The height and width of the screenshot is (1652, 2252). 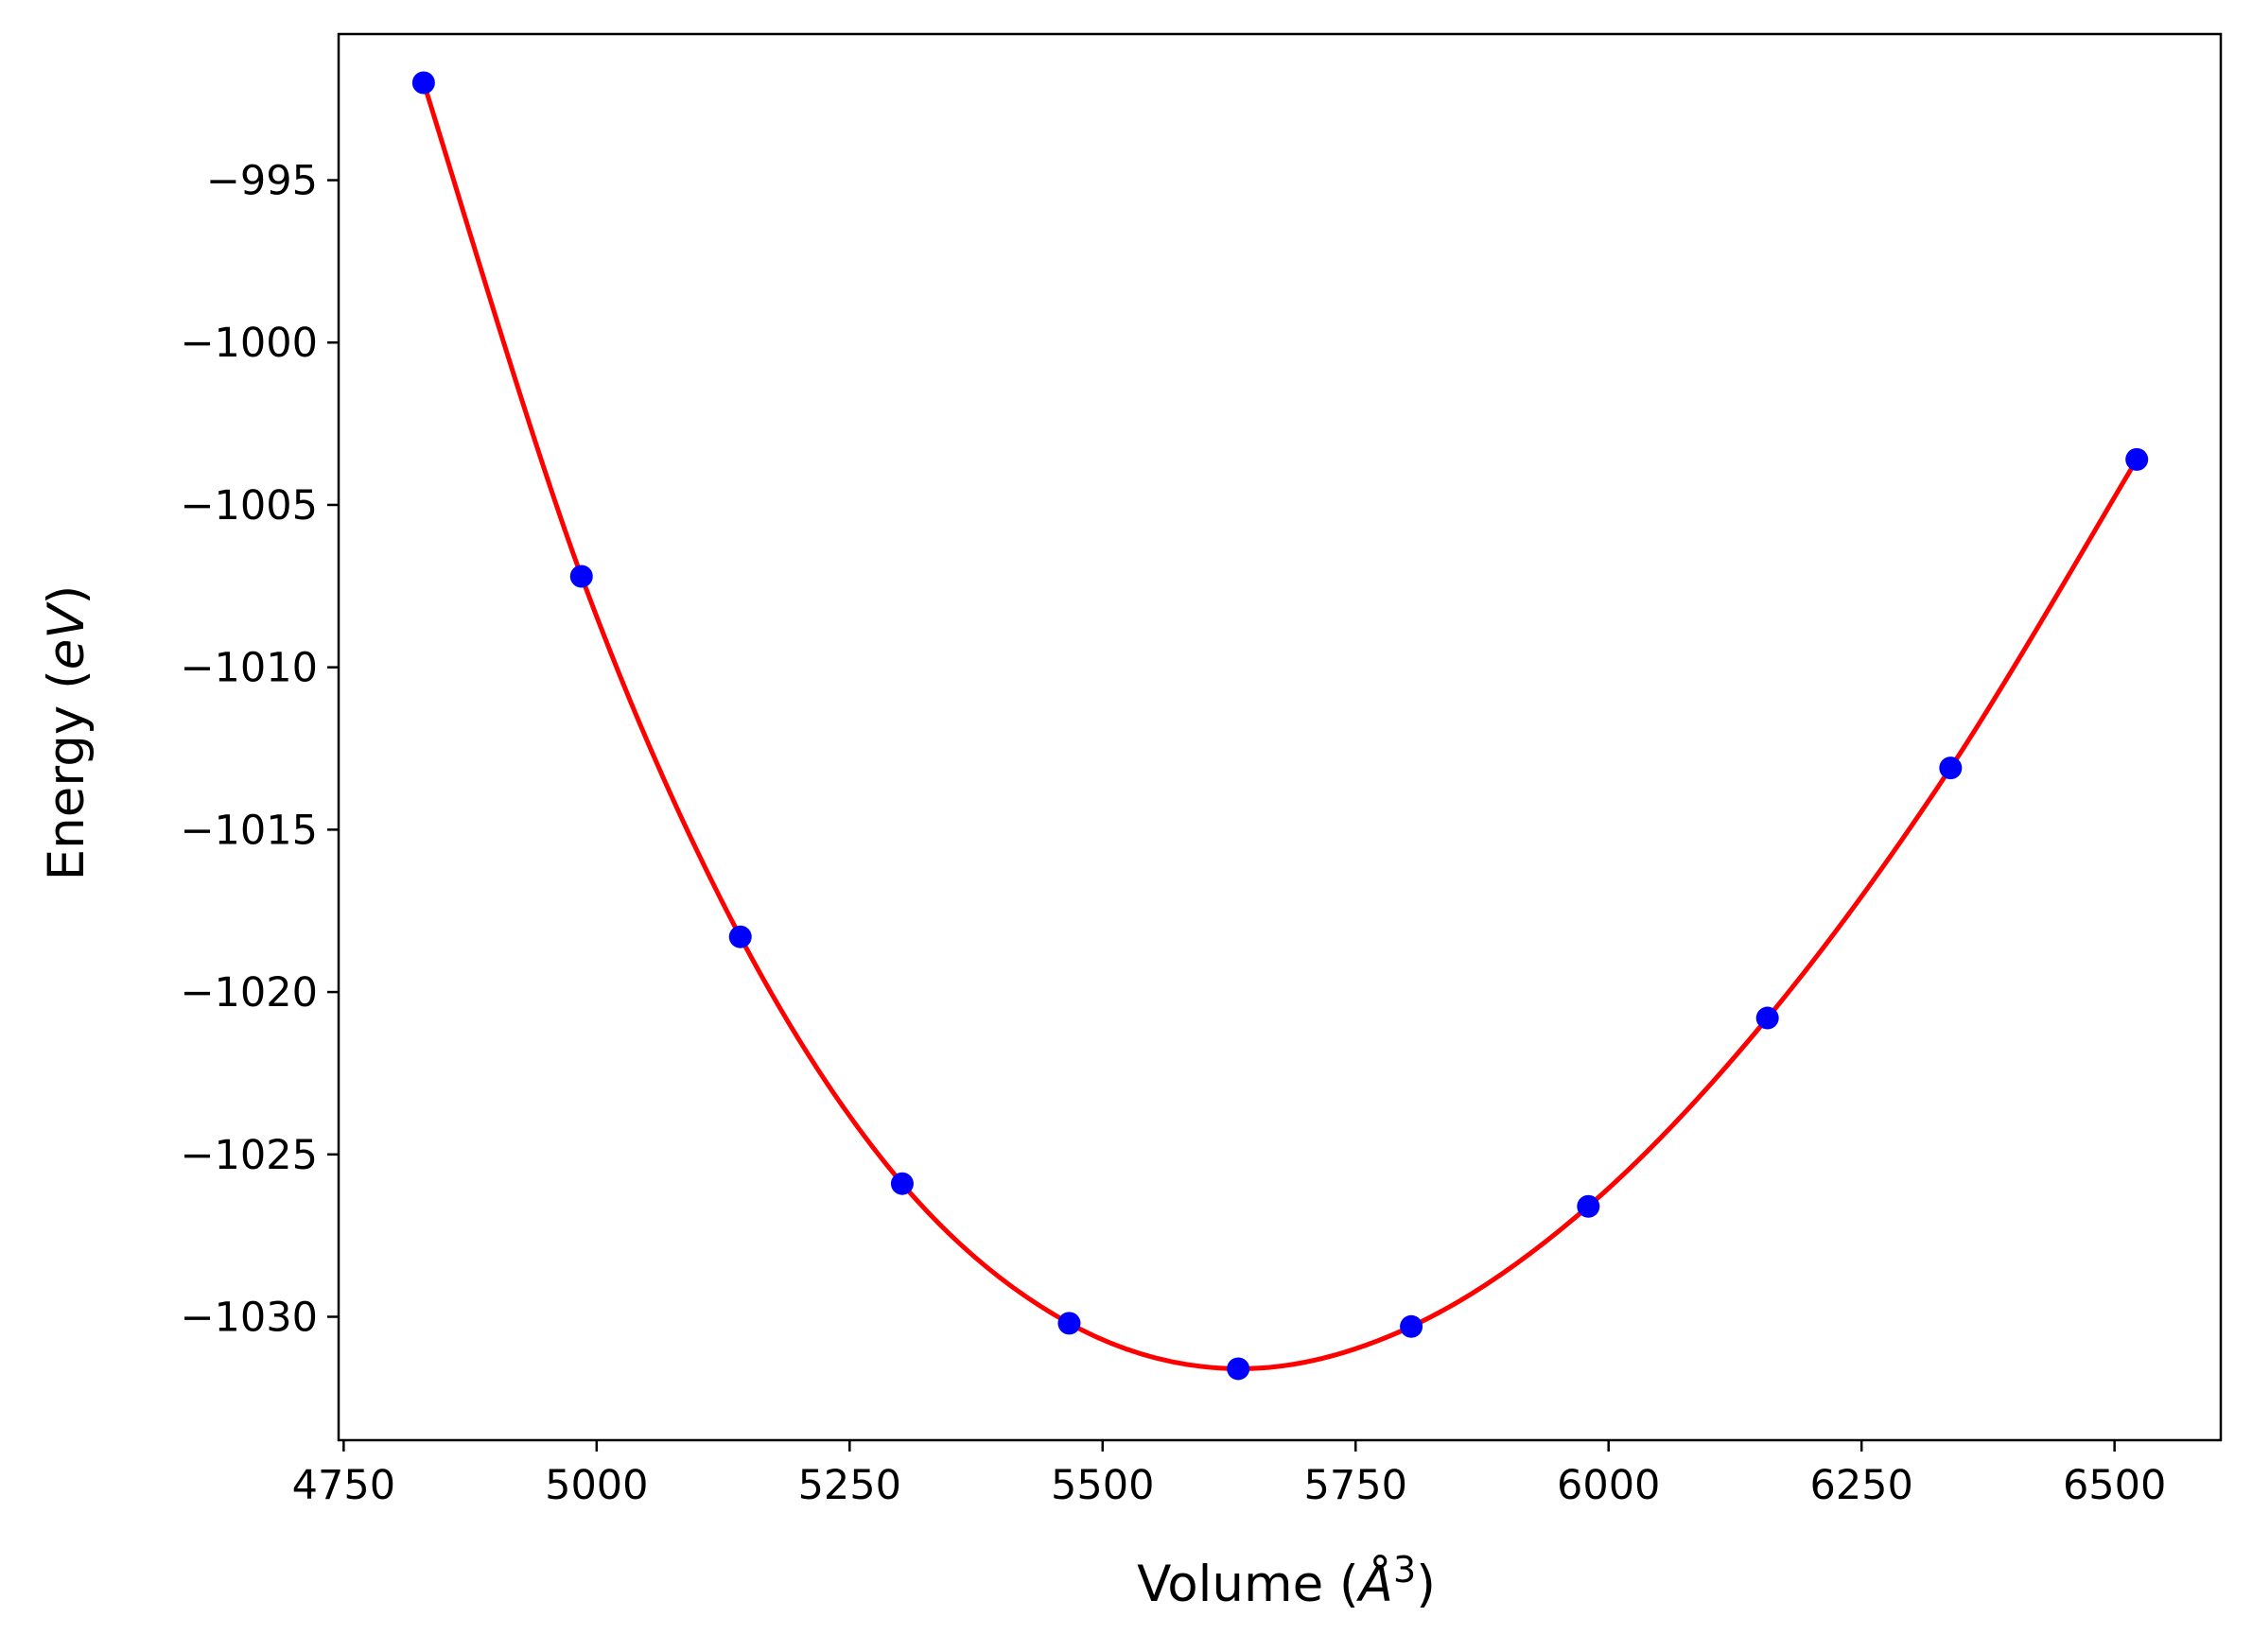 I want to click on x-tick-label: 5500, so click(x=1102, y=1486).